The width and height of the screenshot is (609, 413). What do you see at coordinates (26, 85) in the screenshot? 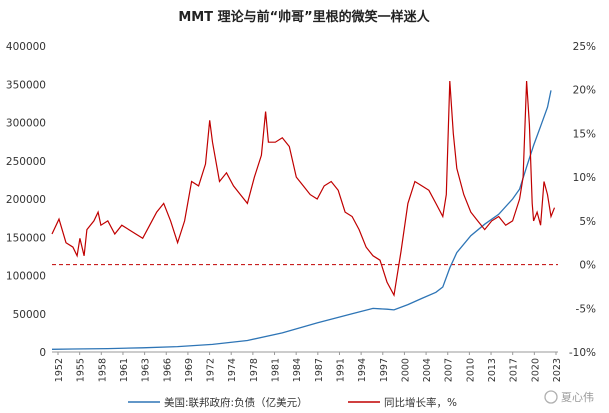
I see `left-tick-label: 350000` at bounding box center [26, 85].